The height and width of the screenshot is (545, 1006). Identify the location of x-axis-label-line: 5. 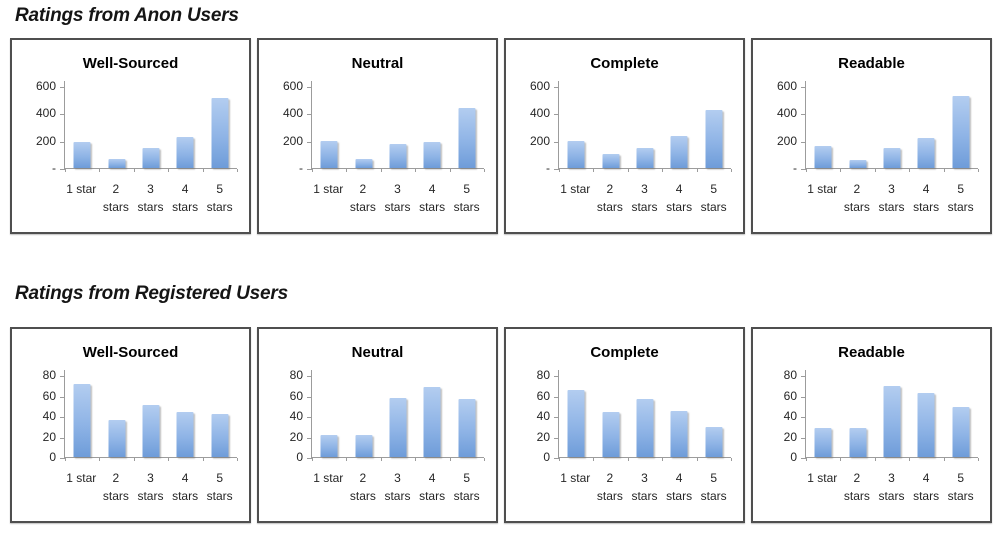
(714, 189).